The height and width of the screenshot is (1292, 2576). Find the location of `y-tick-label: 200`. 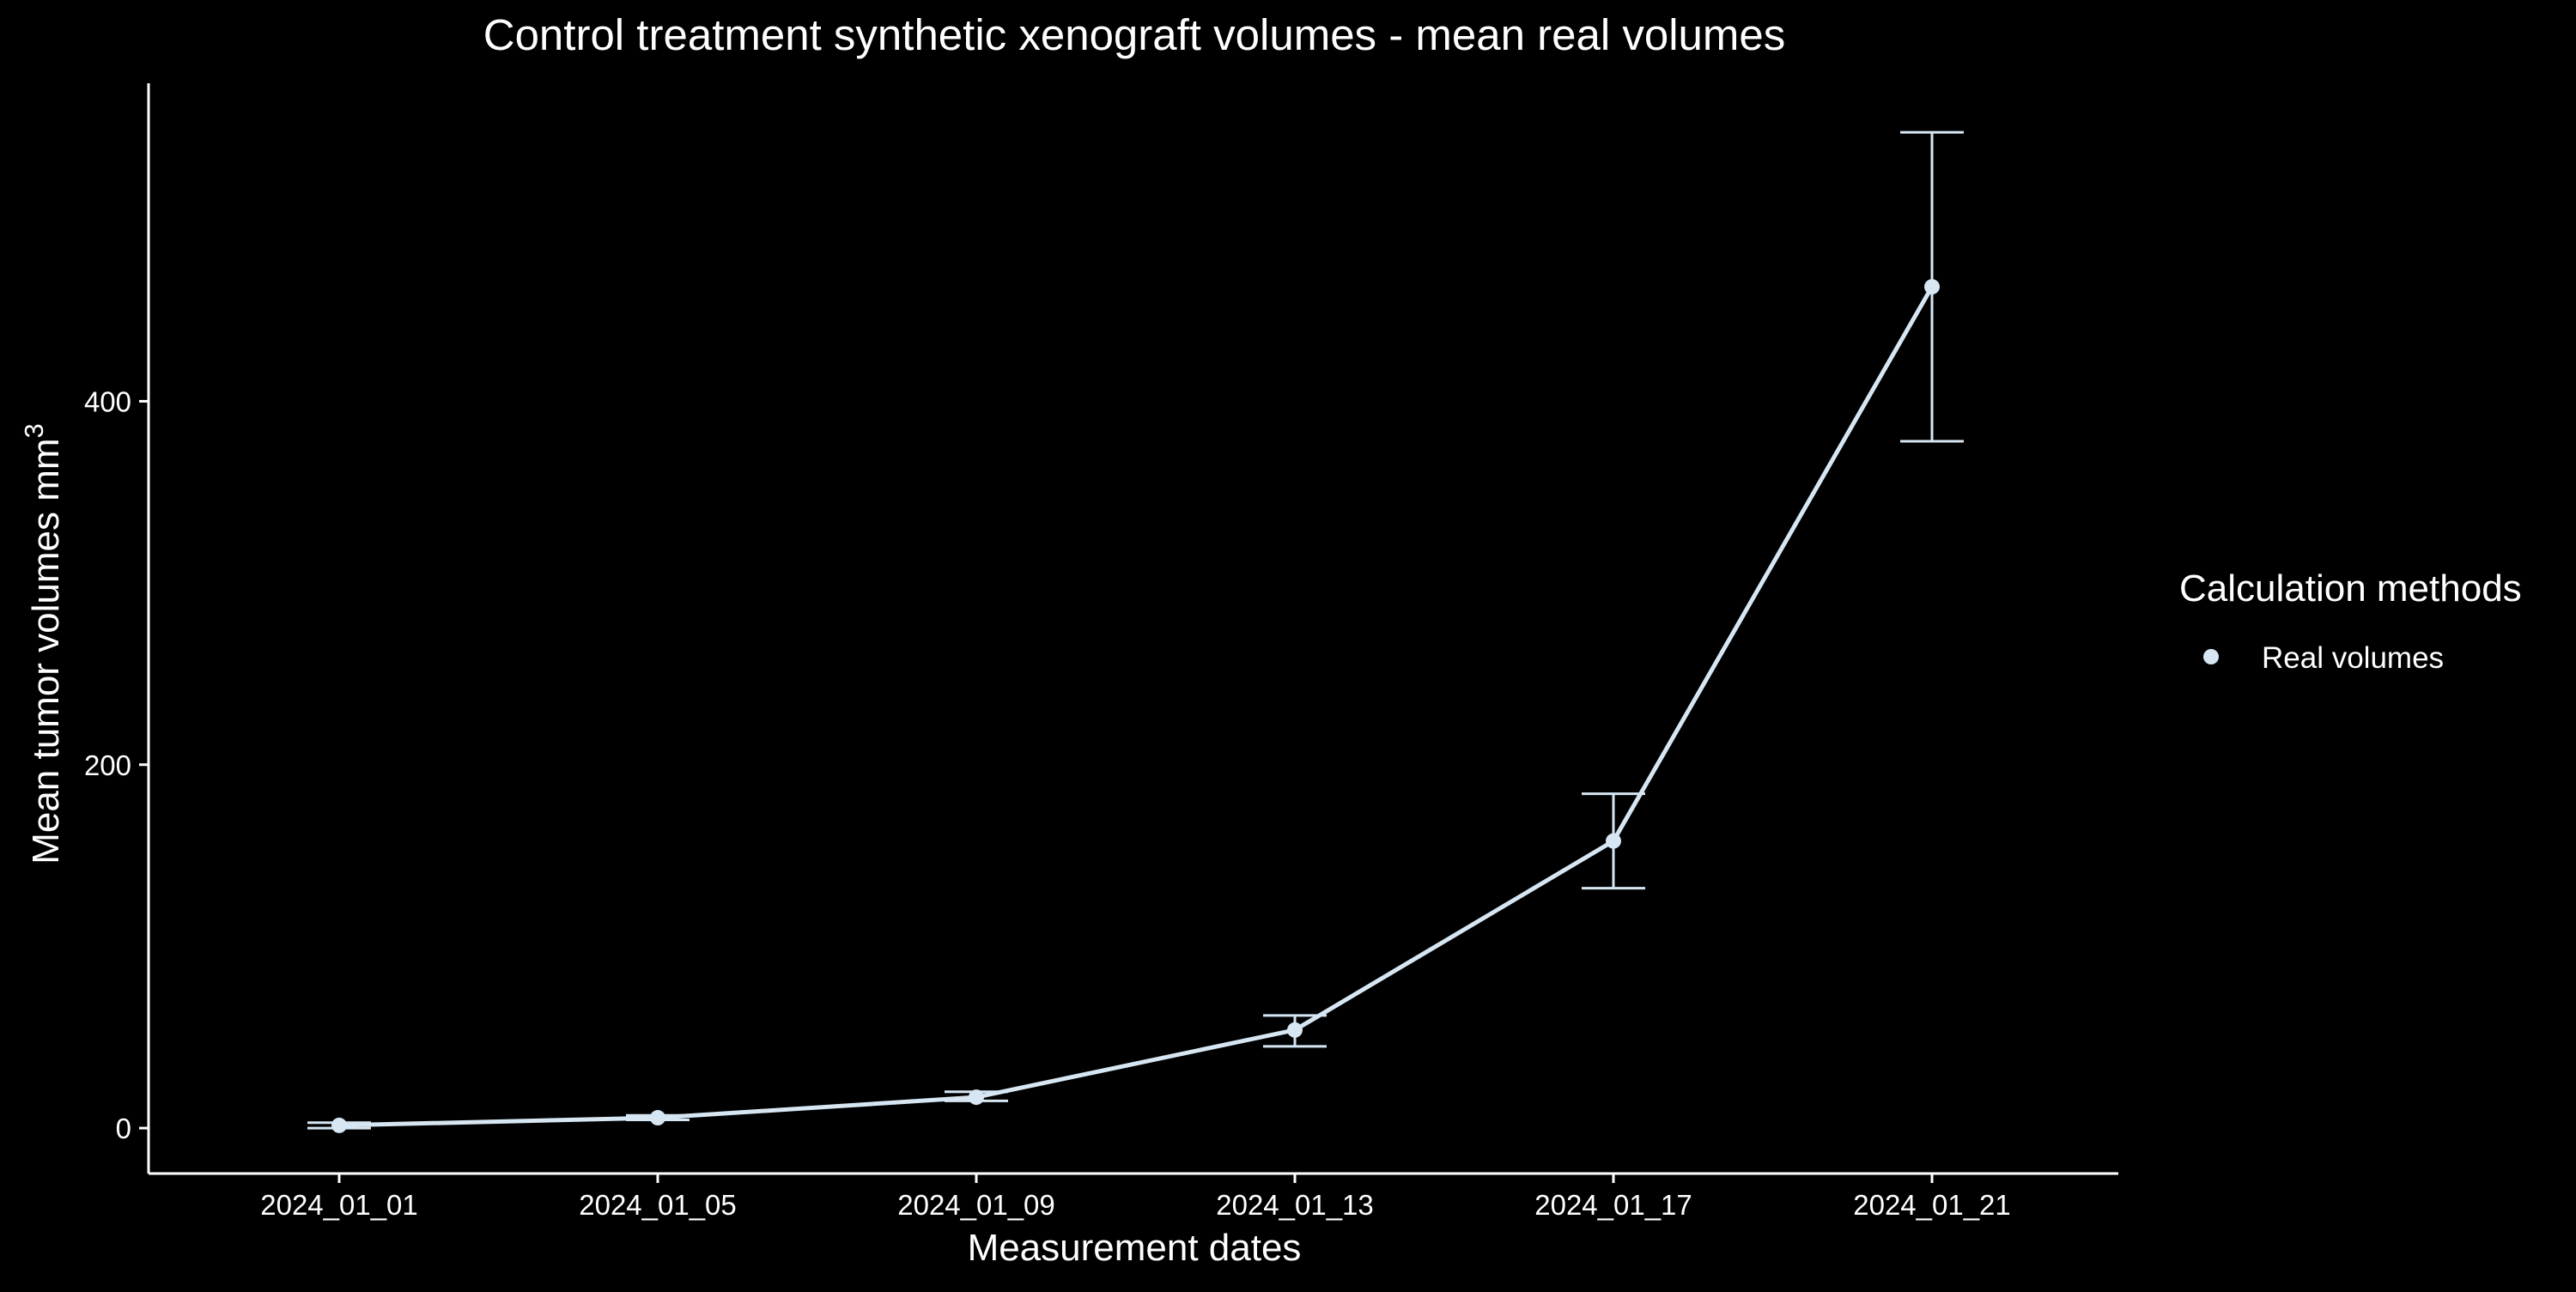

y-tick-label: 200 is located at coordinates (107, 765).